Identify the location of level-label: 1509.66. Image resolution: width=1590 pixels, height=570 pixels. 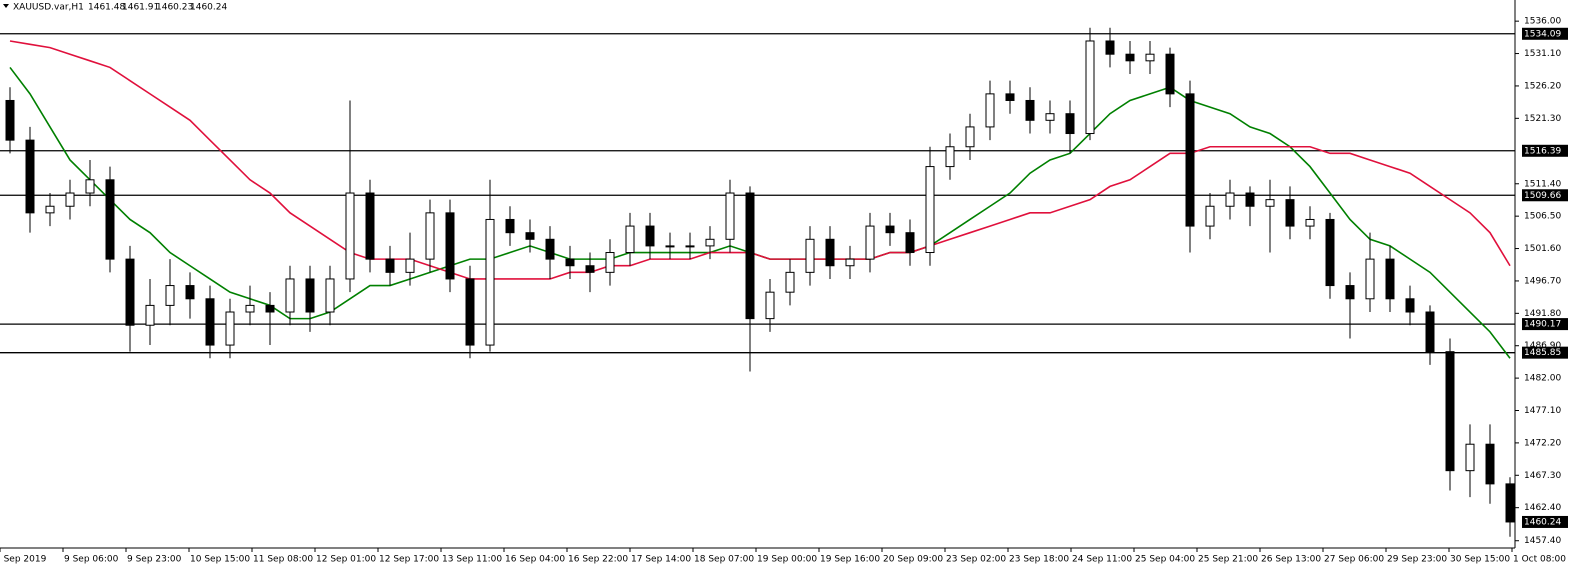
(1542, 196).